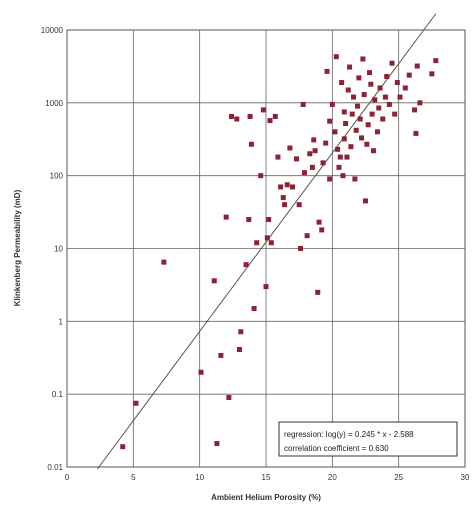  What do you see at coordinates (67, 477) in the screenshot?
I see `x-tick-label: 0` at bounding box center [67, 477].